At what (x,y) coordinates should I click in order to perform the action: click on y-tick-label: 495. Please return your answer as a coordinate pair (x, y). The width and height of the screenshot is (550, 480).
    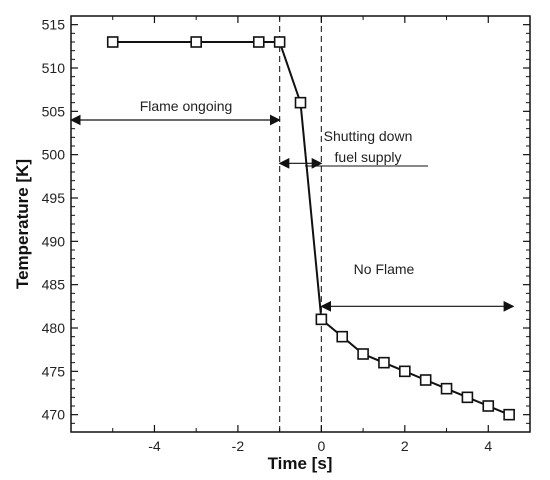
    Looking at the image, I should click on (54, 198).